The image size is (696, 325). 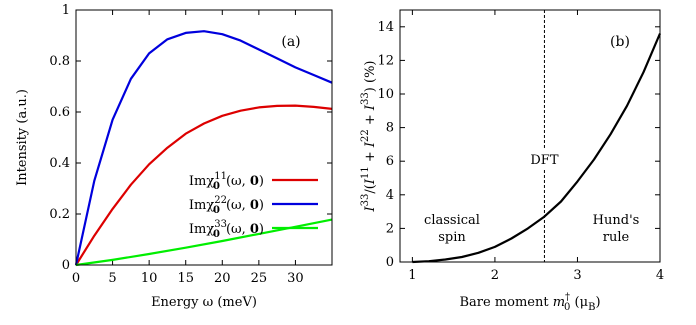 I want to click on panel-a-x-axis-label: Energy ω (meV), so click(x=204, y=302).